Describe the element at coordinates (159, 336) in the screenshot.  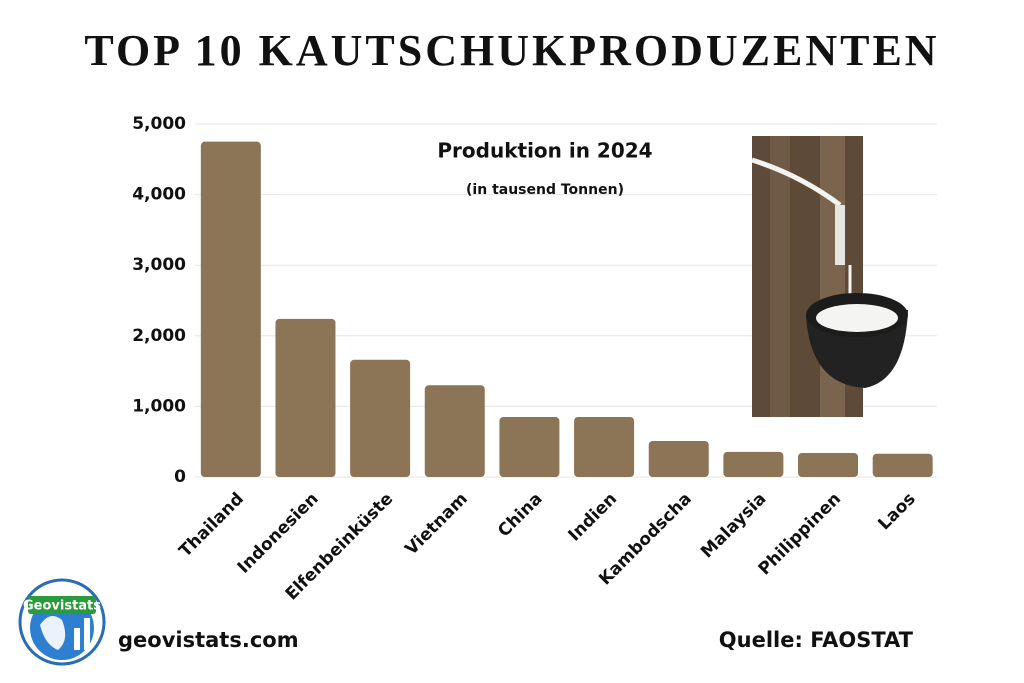
I see `y-tick-label: 2,000` at that location.